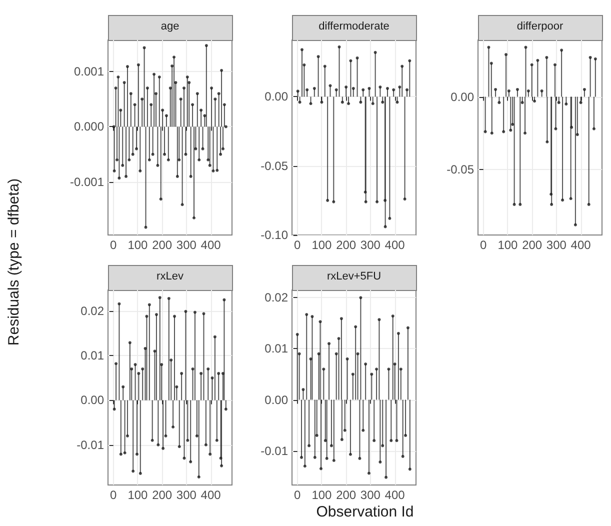  I want to click on y-tick-label: 0.000, so click(89, 127).